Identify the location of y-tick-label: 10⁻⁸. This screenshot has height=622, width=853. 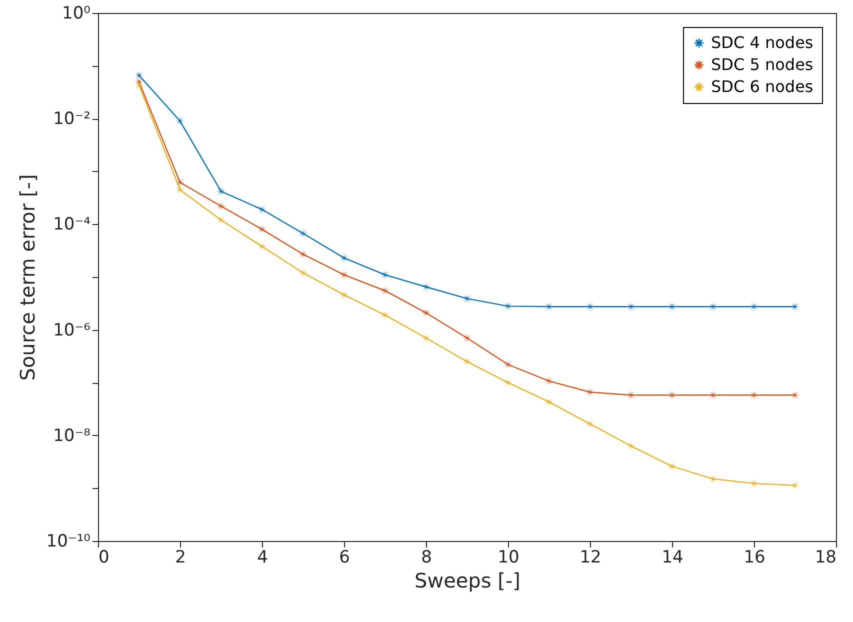
(72, 436).